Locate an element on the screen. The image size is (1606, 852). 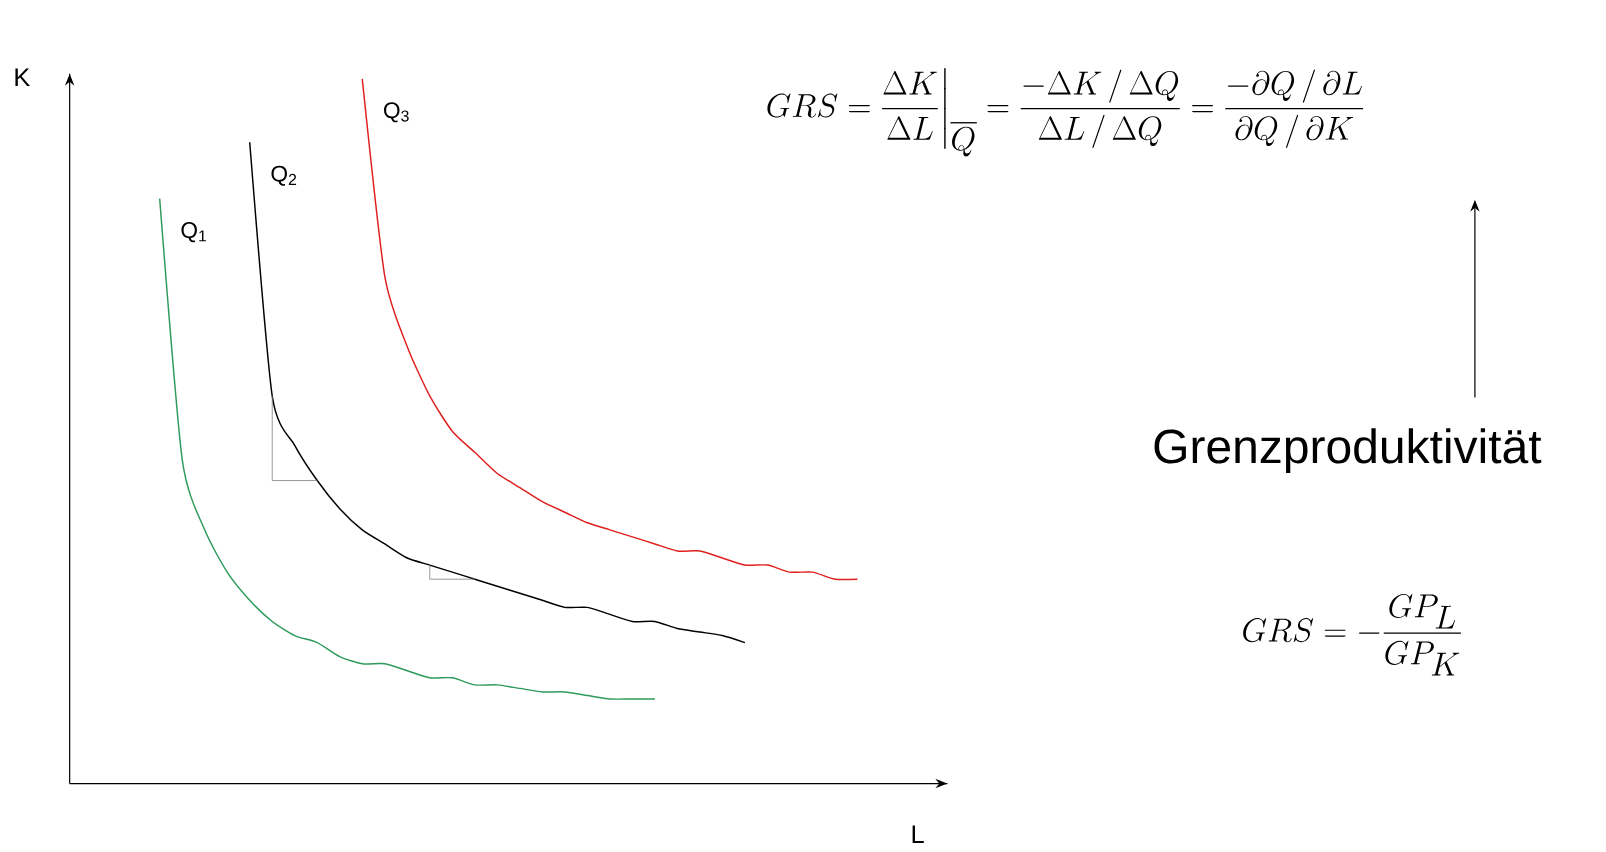
y-axis-title: K is located at coordinates (22, 77).